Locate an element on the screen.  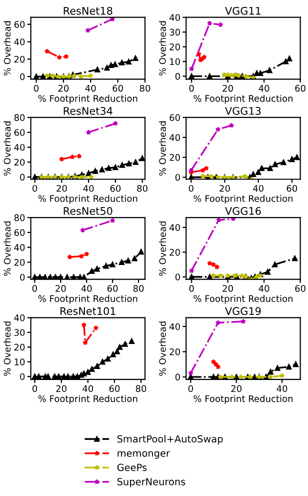
chart-title: ResNet18 is located at coordinates (88, 10).